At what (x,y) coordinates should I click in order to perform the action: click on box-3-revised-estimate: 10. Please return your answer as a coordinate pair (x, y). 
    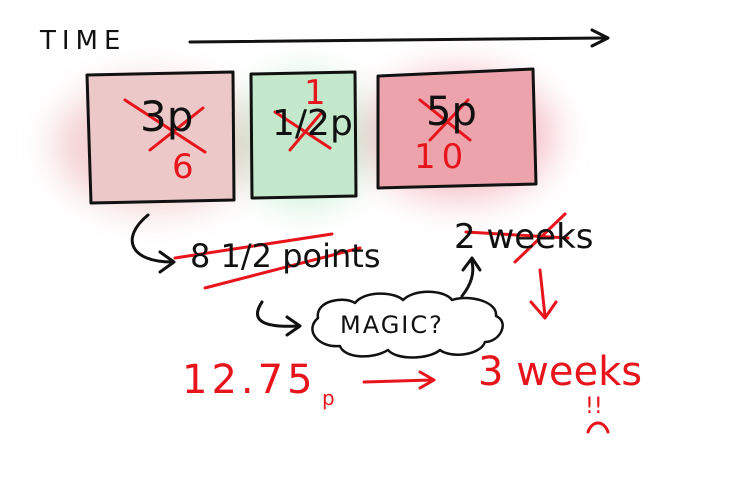
    Looking at the image, I should click on (441, 157).